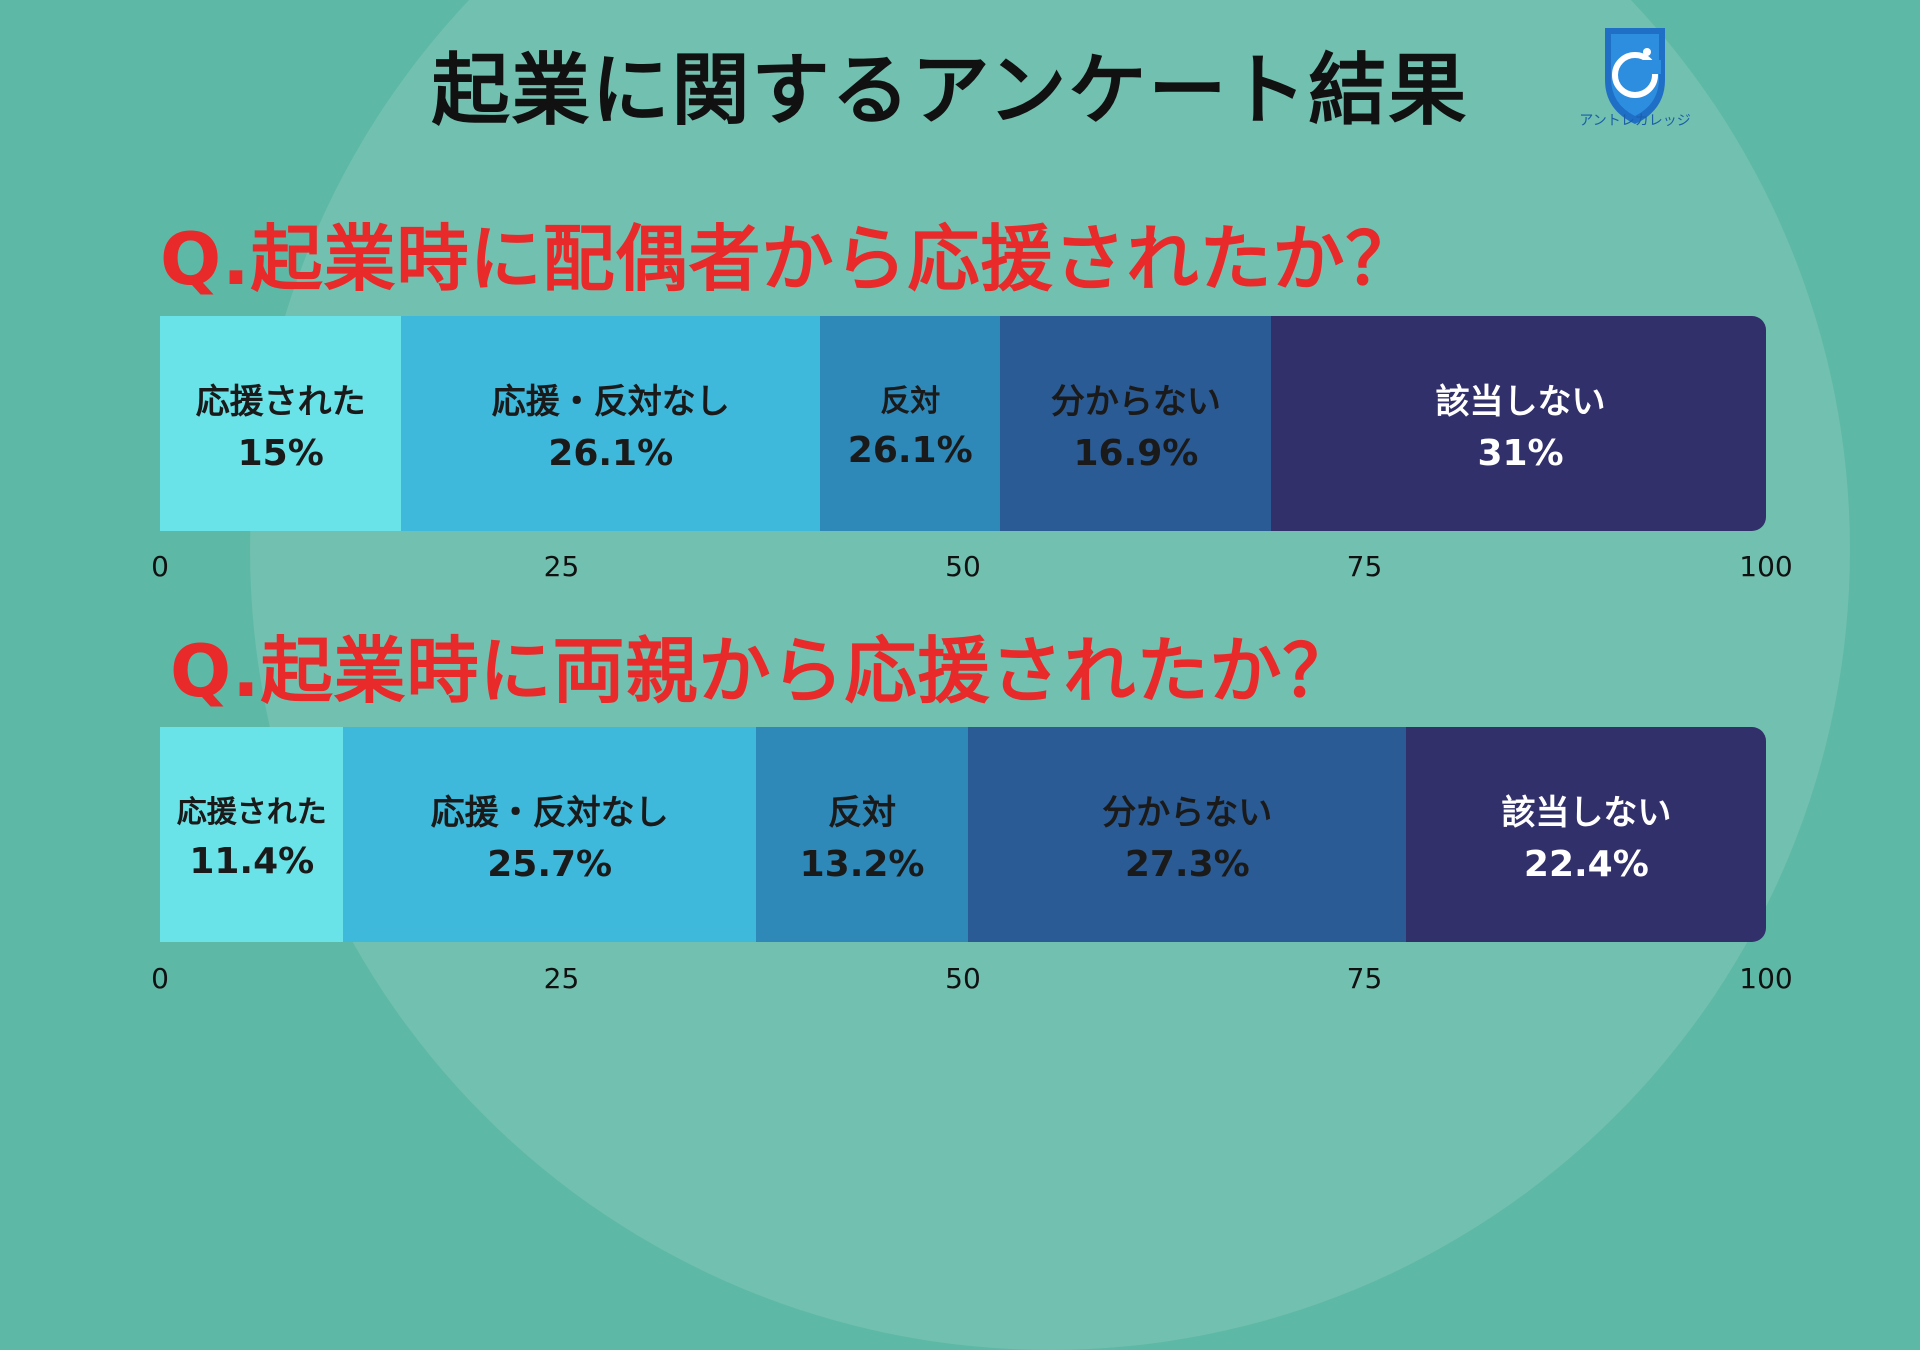  Describe the element at coordinates (252, 861) in the screenshot. I see `segment-value: 11.4%` at that location.